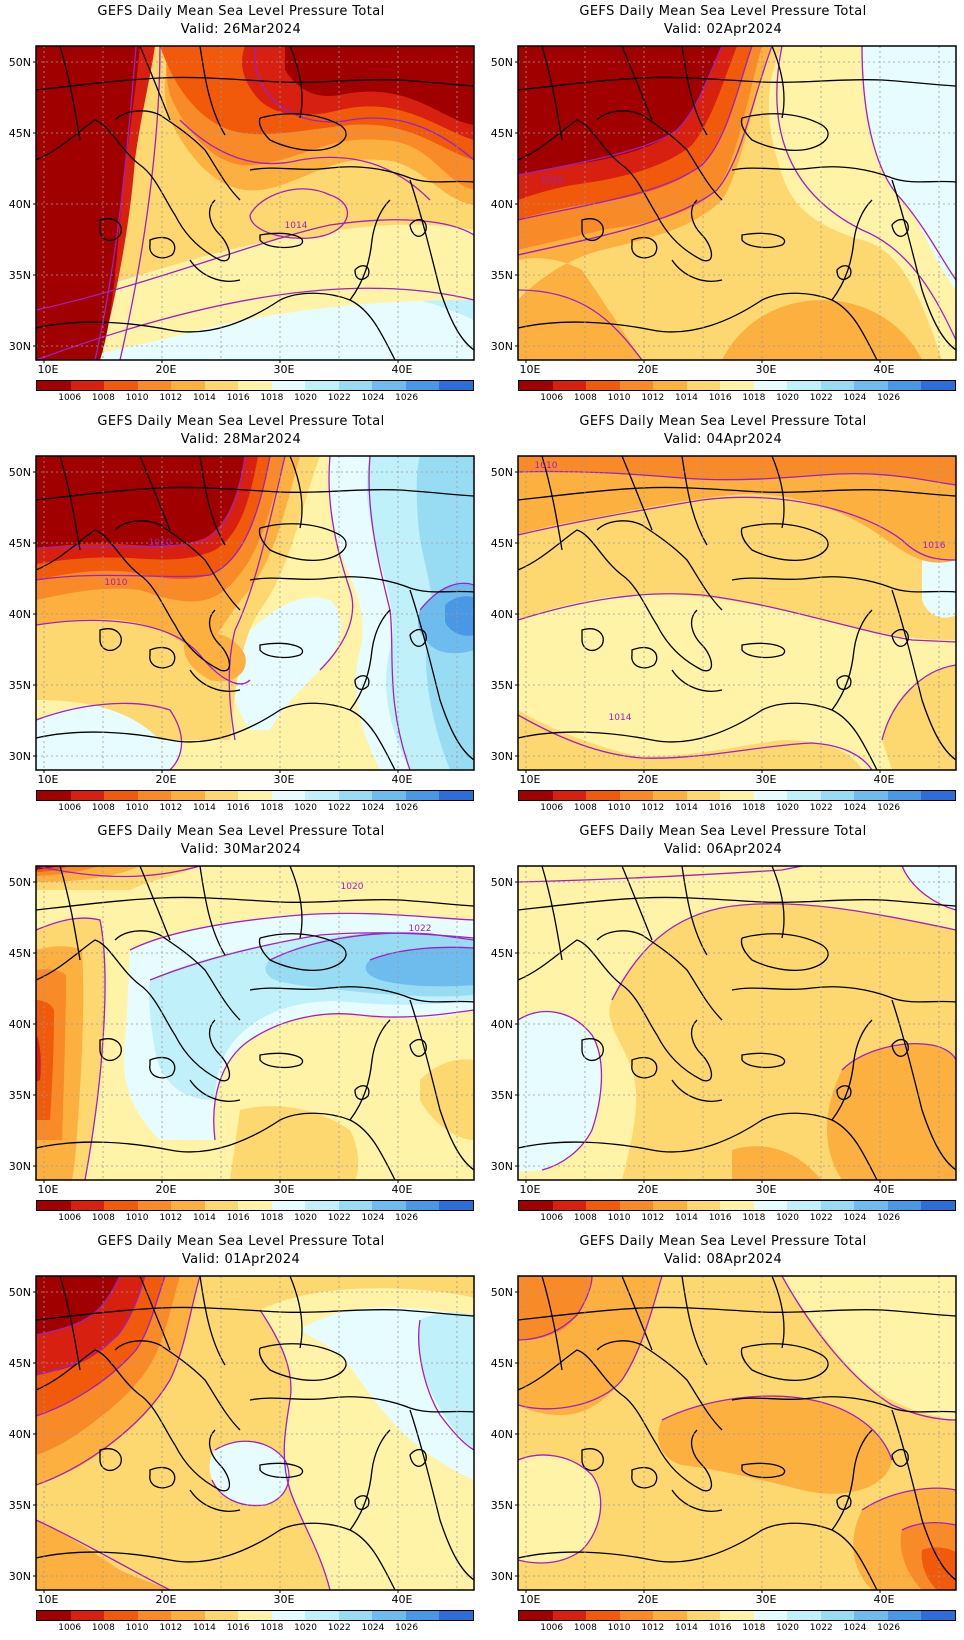 Image resolution: width=964 pixels, height=1640 pixels. I want to click on colorbar, so click(737, 1615).